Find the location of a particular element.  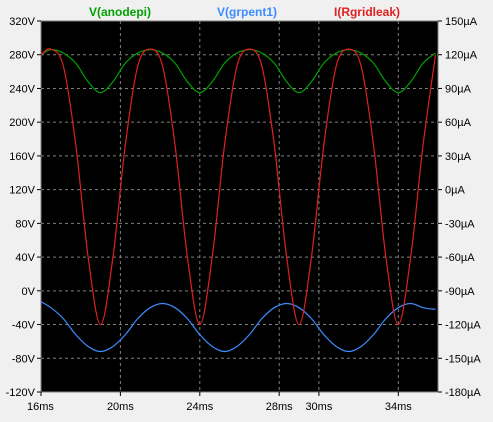

right-tick-label: 90µA is located at coordinates (458, 89).